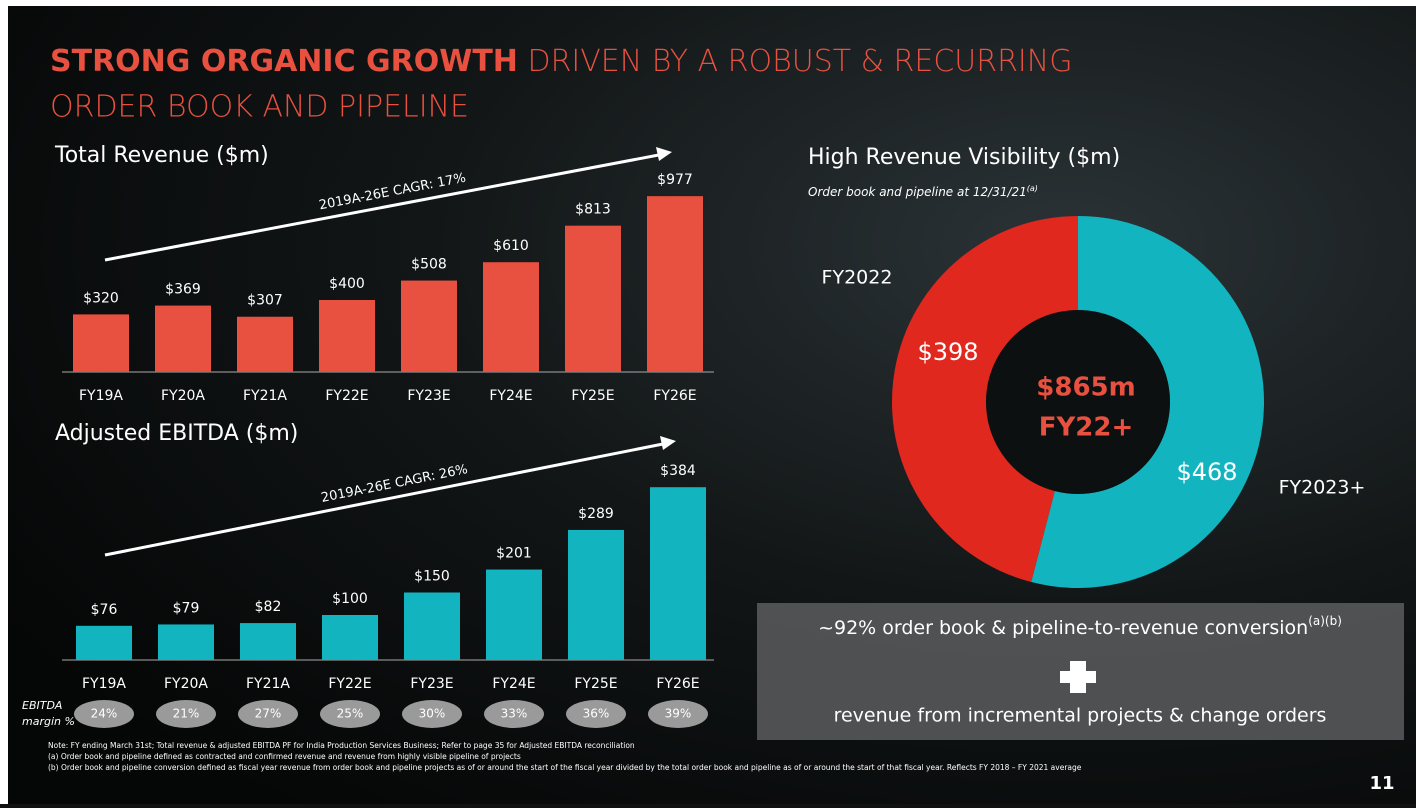  What do you see at coordinates (1086, 428) in the screenshot?
I see `center-label: FY22+` at bounding box center [1086, 428].